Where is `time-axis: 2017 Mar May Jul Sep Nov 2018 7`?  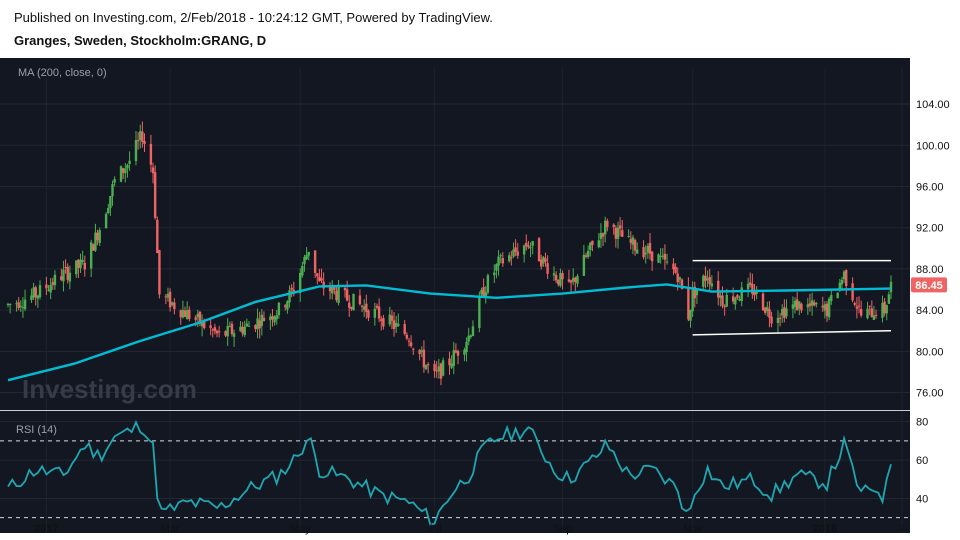
time-axis: 2017 Mar May Jul Sep Nov 2018 7 is located at coordinates (469, 529).